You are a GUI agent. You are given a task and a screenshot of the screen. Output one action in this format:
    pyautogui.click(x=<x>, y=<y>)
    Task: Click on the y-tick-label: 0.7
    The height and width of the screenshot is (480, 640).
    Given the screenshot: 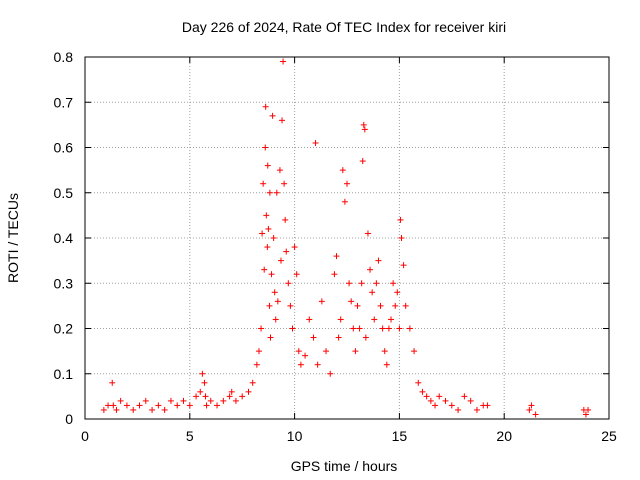 What is the action you would take?
    pyautogui.click(x=64, y=102)
    